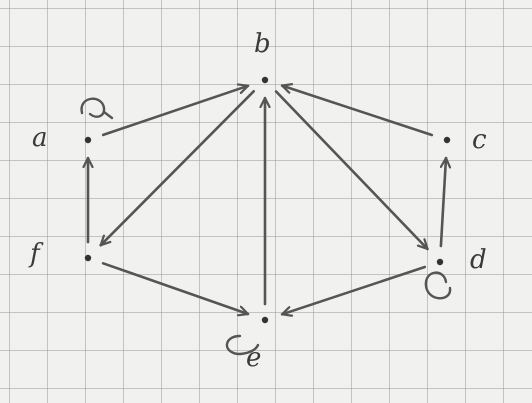 Image resolution: width=532 pixels, height=403 pixels. What do you see at coordinates (97, 108) in the screenshot?
I see `self-loop-a` at bounding box center [97, 108].